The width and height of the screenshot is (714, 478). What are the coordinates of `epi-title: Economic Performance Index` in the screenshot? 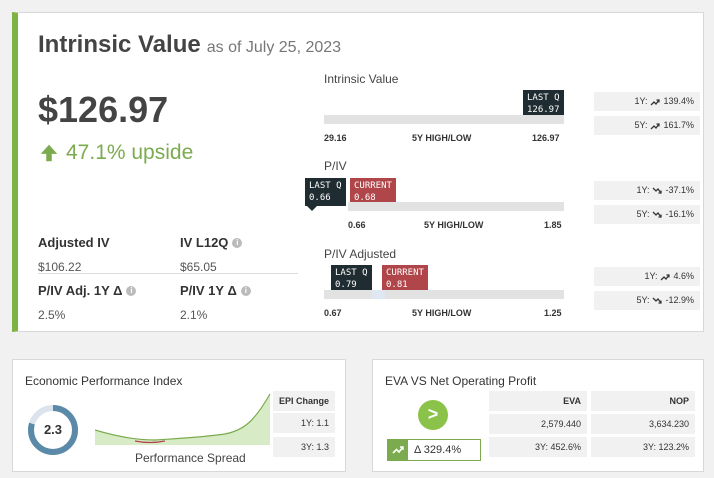 It's located at (104, 381).